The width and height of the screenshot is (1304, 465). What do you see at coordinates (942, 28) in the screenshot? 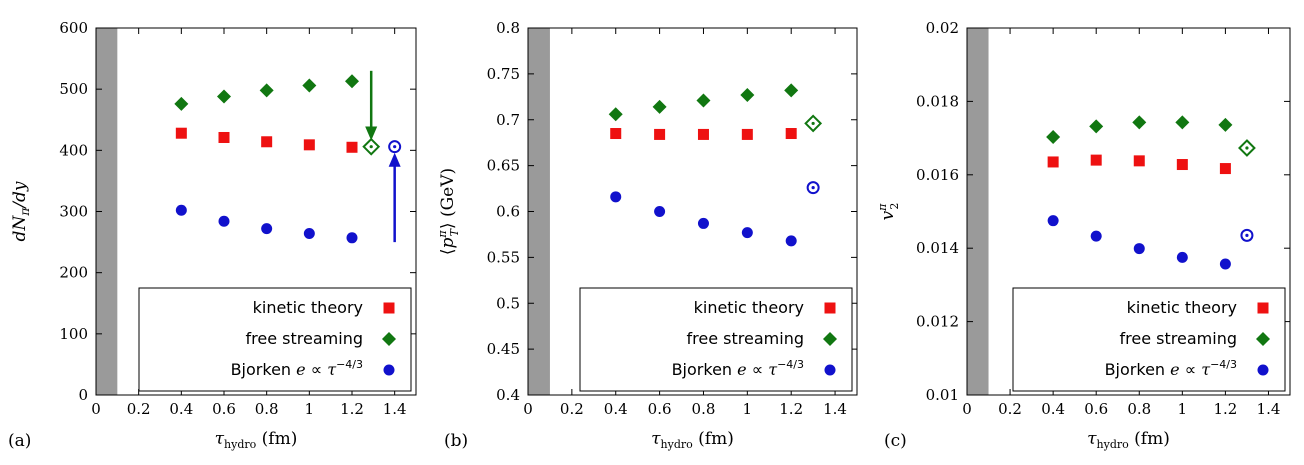
I see `y-tick-label: 0.02` at bounding box center [942, 28].